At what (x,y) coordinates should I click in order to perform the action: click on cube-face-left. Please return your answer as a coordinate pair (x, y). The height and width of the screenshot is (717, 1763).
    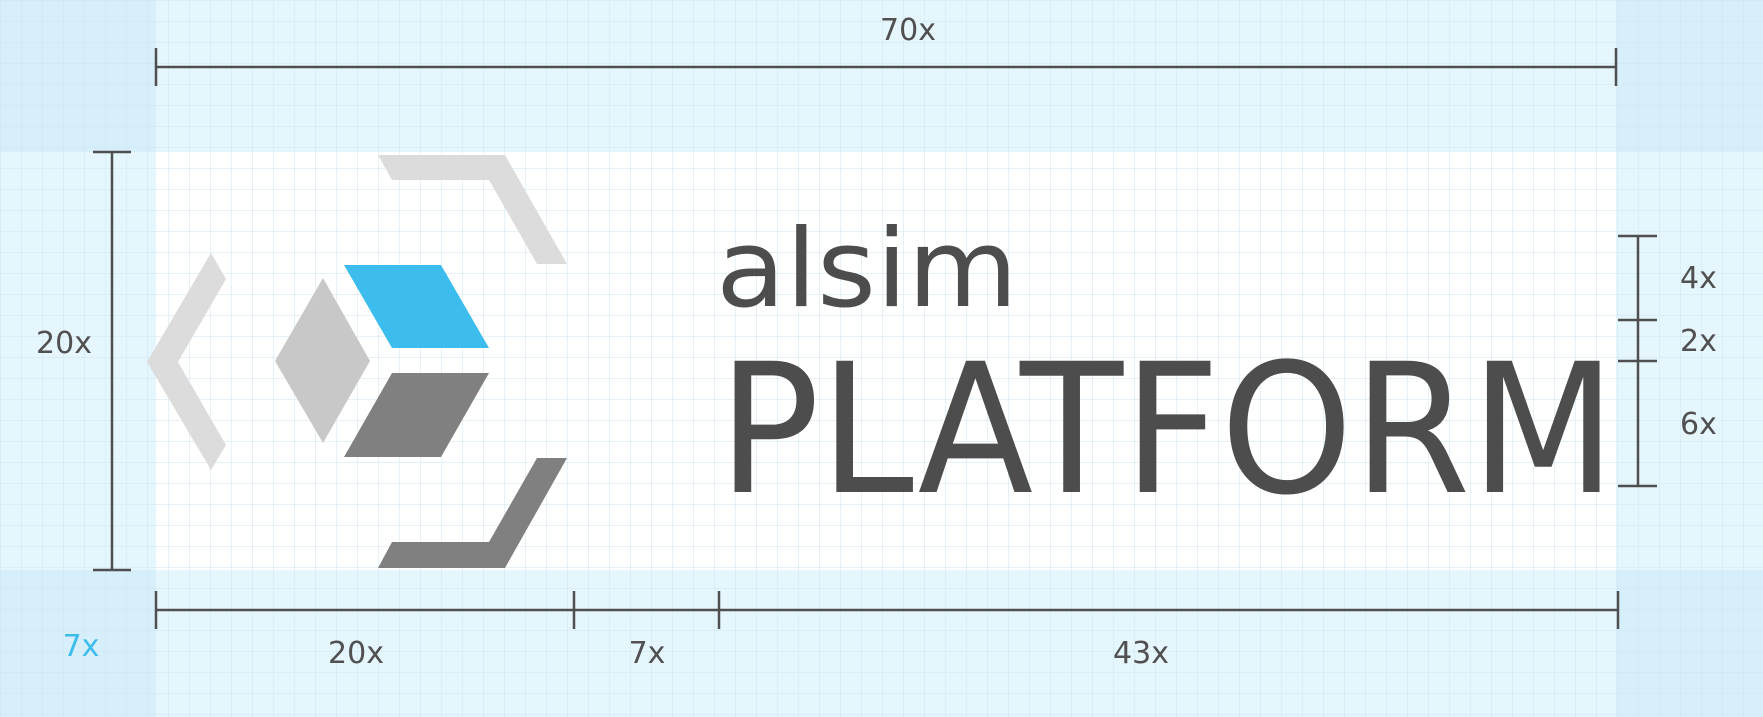
    Looking at the image, I should click on (322, 360).